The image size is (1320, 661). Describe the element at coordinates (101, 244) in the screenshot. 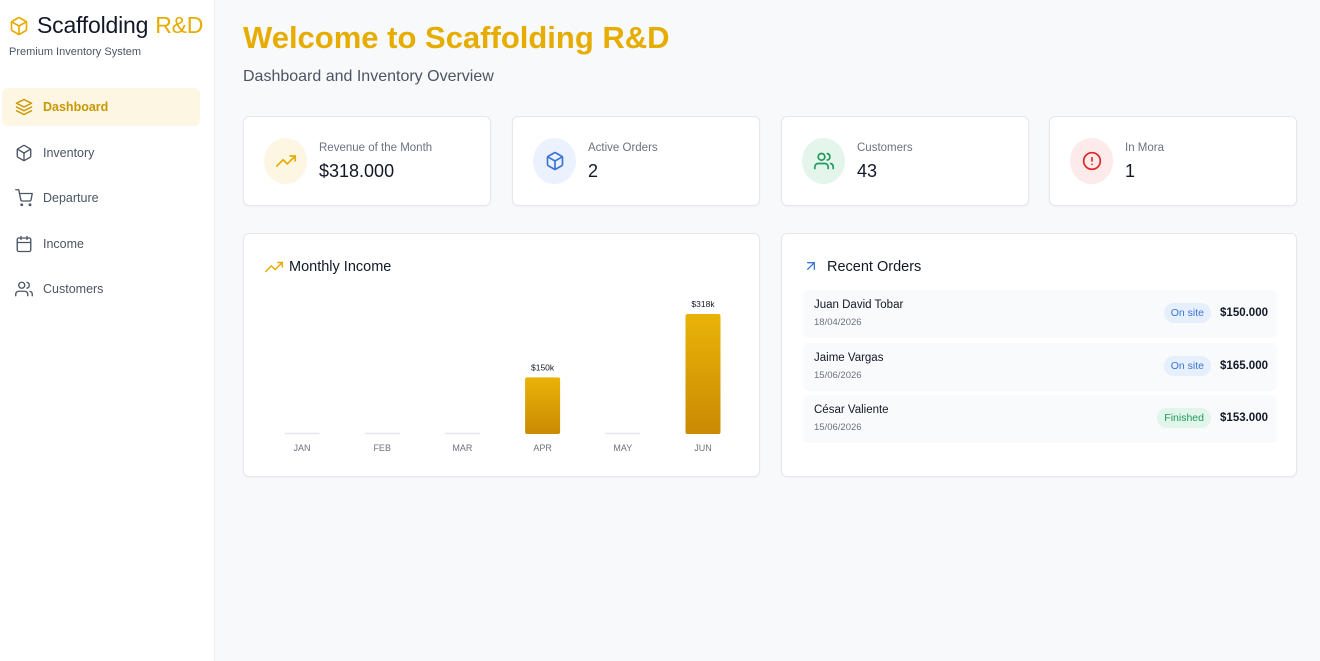

I see `sidebar-item-income: Income` at that location.